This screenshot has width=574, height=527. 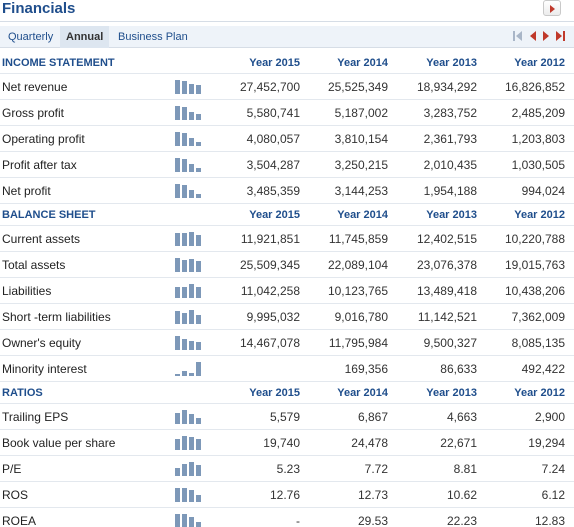 What do you see at coordinates (273, 190) in the screenshot?
I see `value-cell: 3,485,359` at bounding box center [273, 190].